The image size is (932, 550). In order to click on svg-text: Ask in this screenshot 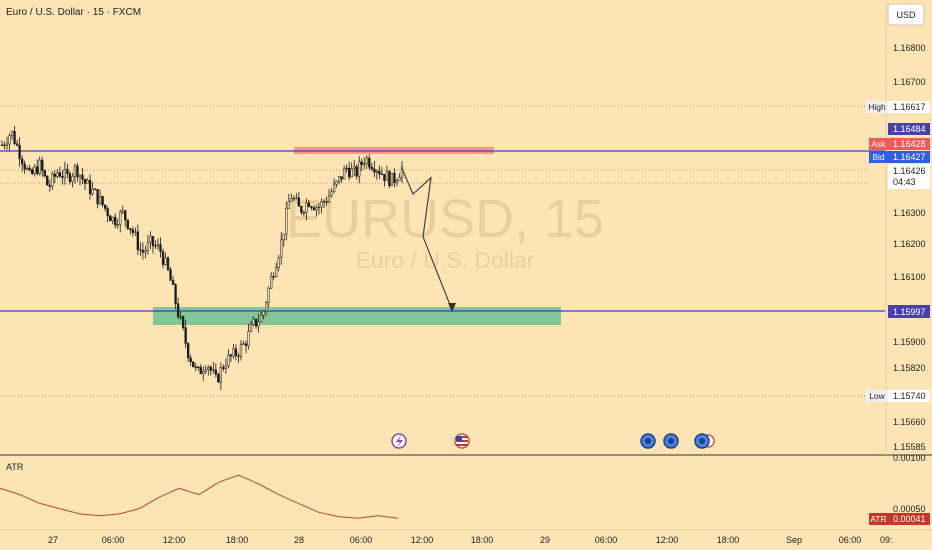, I will do `click(878, 144)`.